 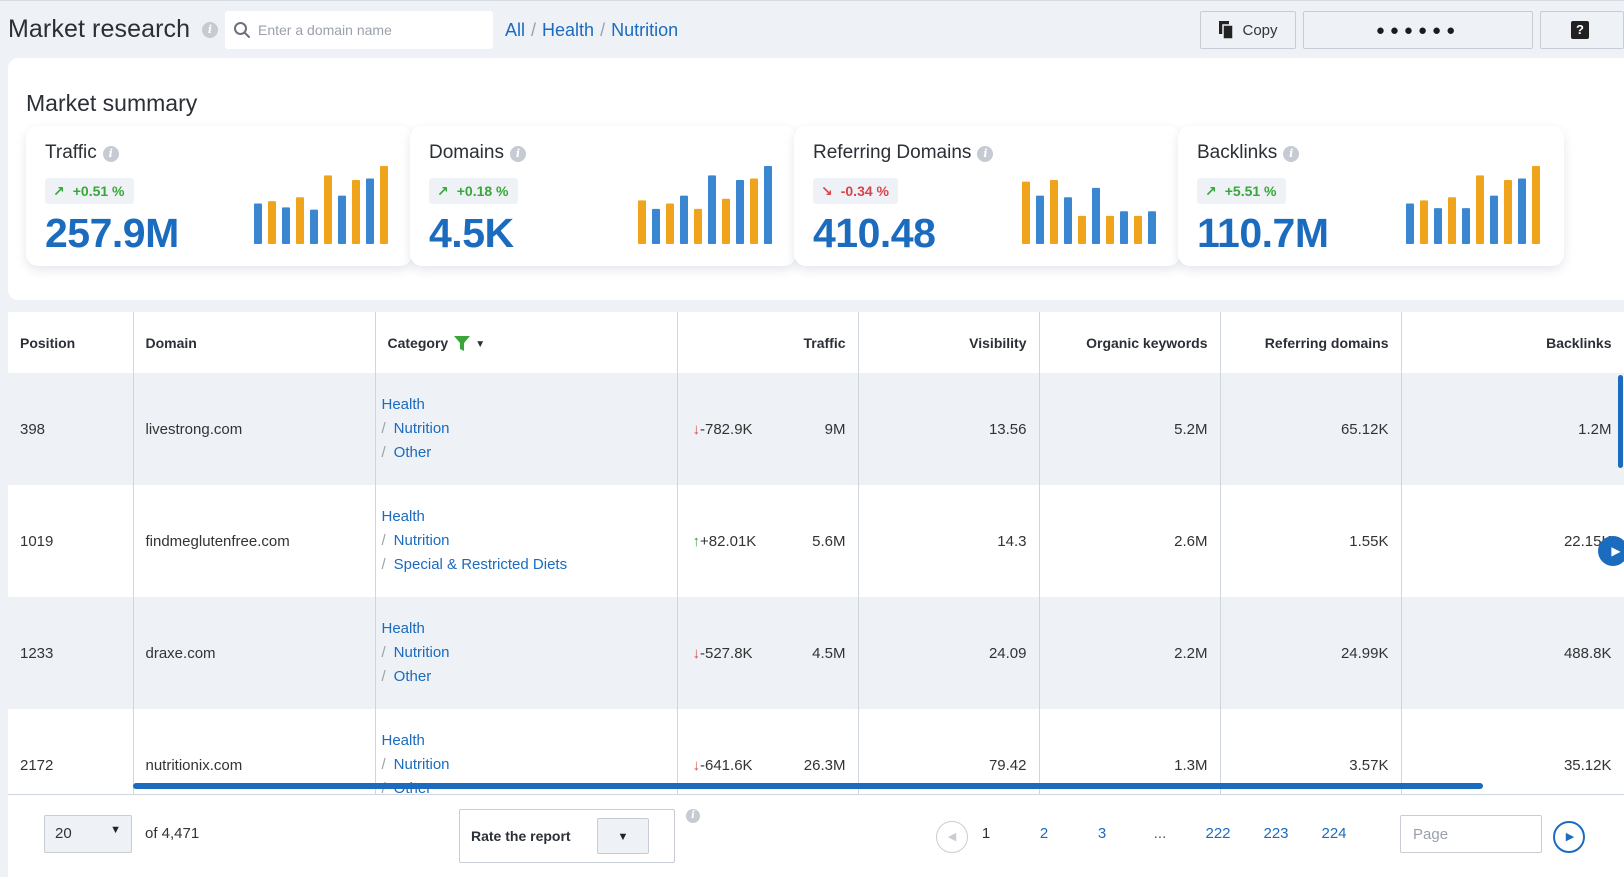 I want to click on column-header-backlinks: Backlinks, so click(x=1512, y=342).